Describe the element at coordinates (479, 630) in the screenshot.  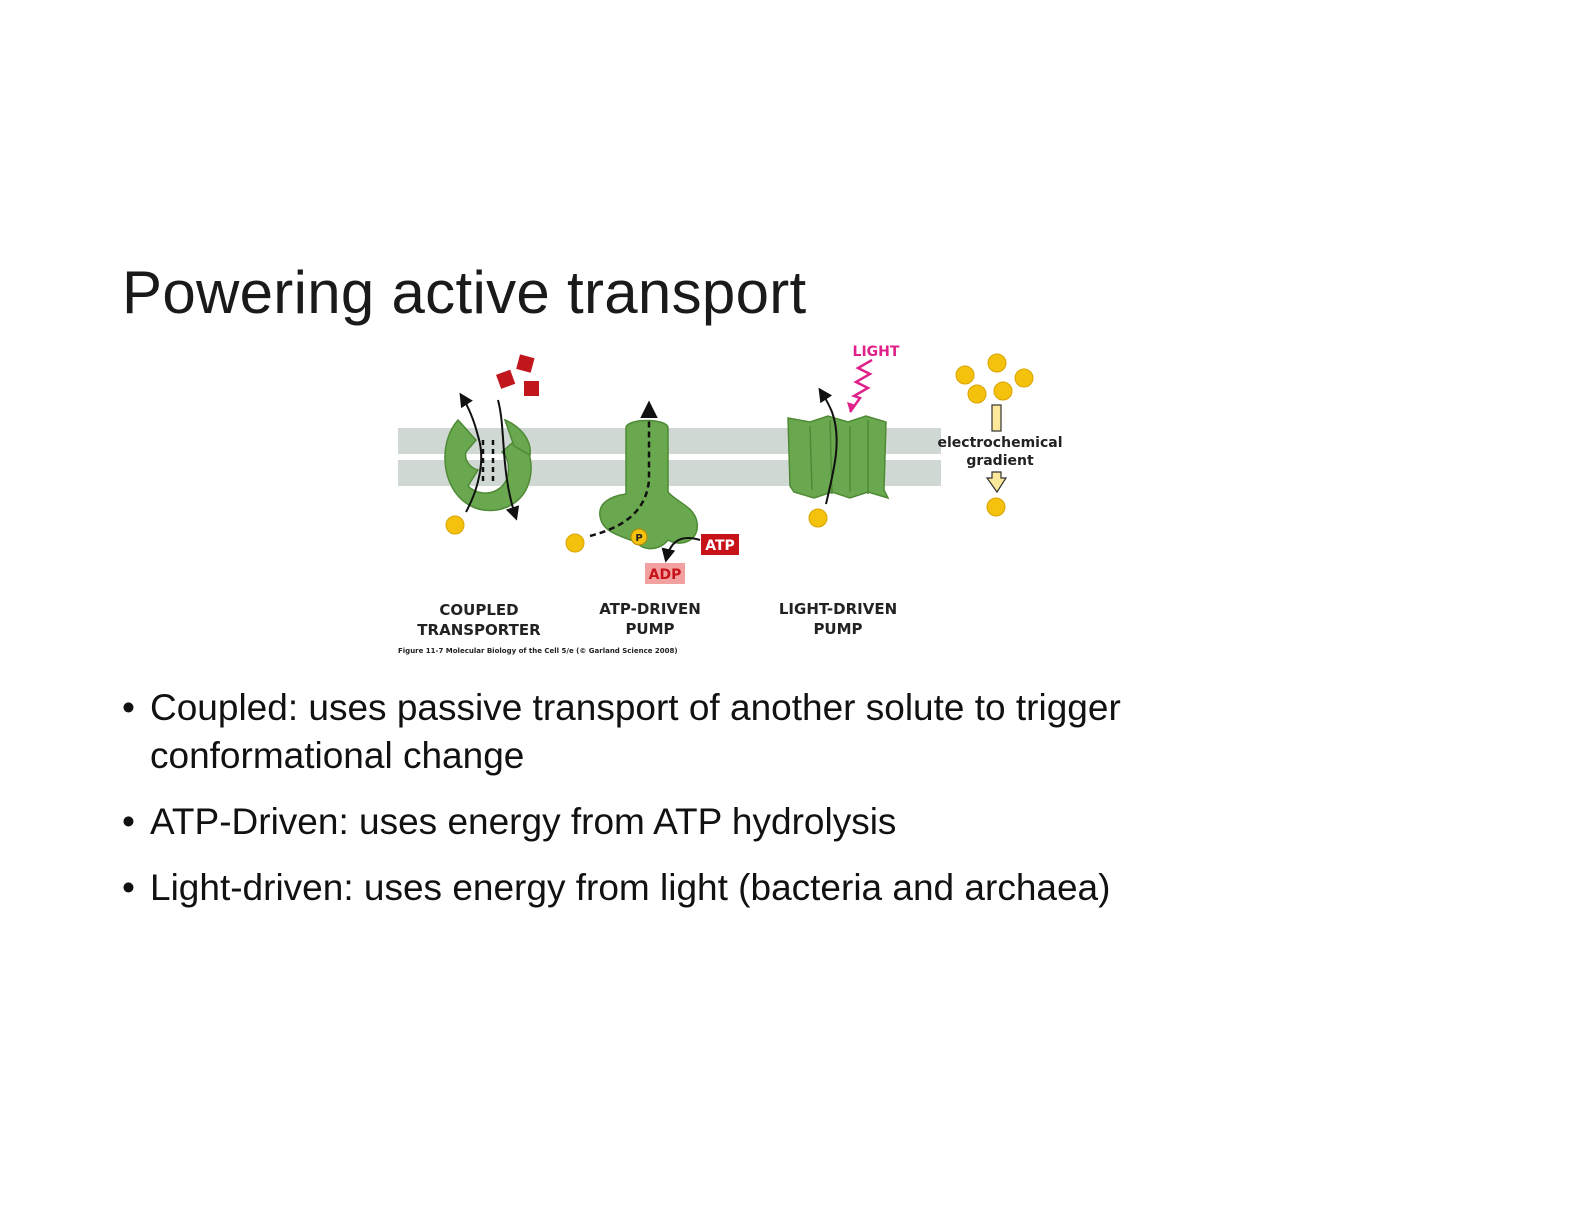
I see `coupled-label-line2: TRANSPORTER` at that location.